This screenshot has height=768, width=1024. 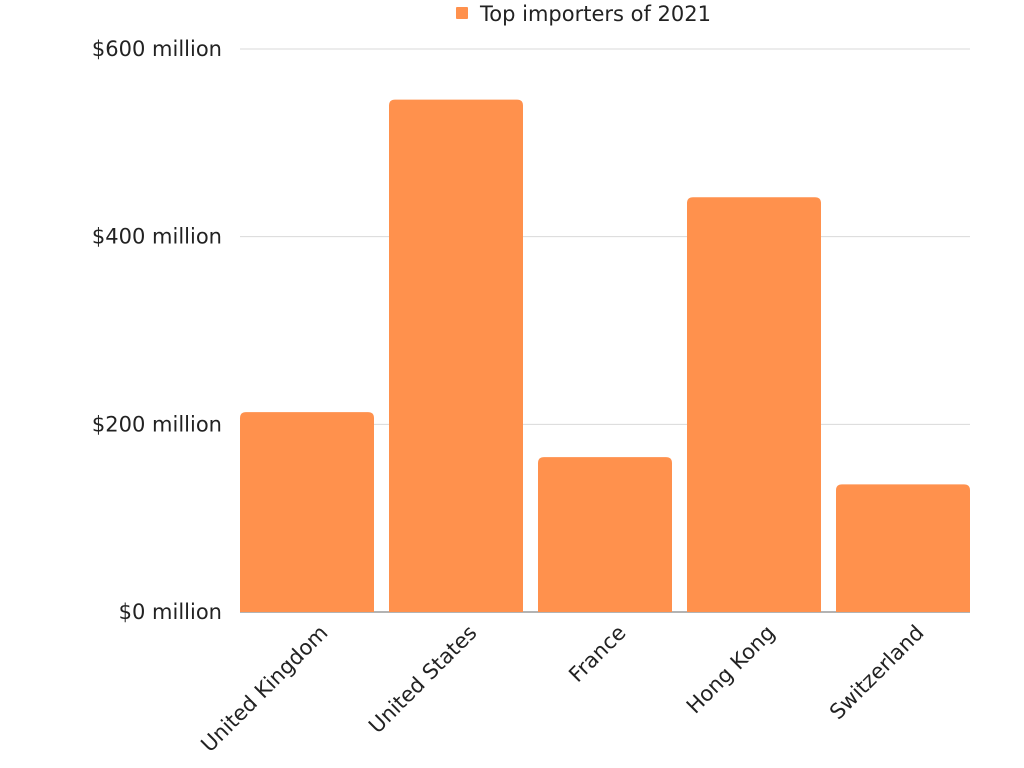 What do you see at coordinates (595, 14) in the screenshot?
I see `legend-label: Top importers of 2021` at bounding box center [595, 14].